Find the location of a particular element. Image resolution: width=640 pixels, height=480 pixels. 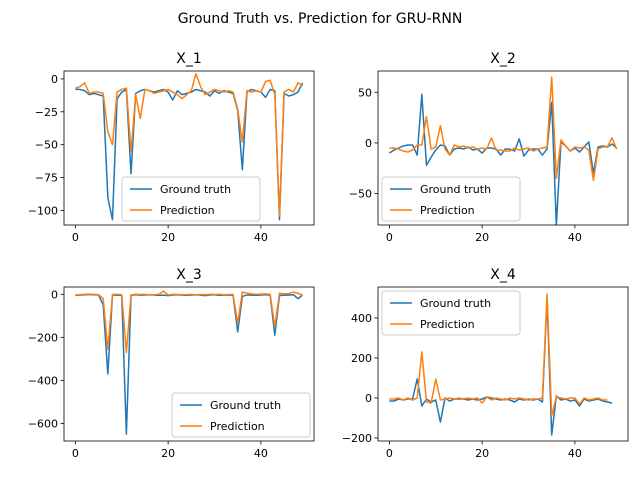

y-tick-label: −100 is located at coordinates (43, 211).